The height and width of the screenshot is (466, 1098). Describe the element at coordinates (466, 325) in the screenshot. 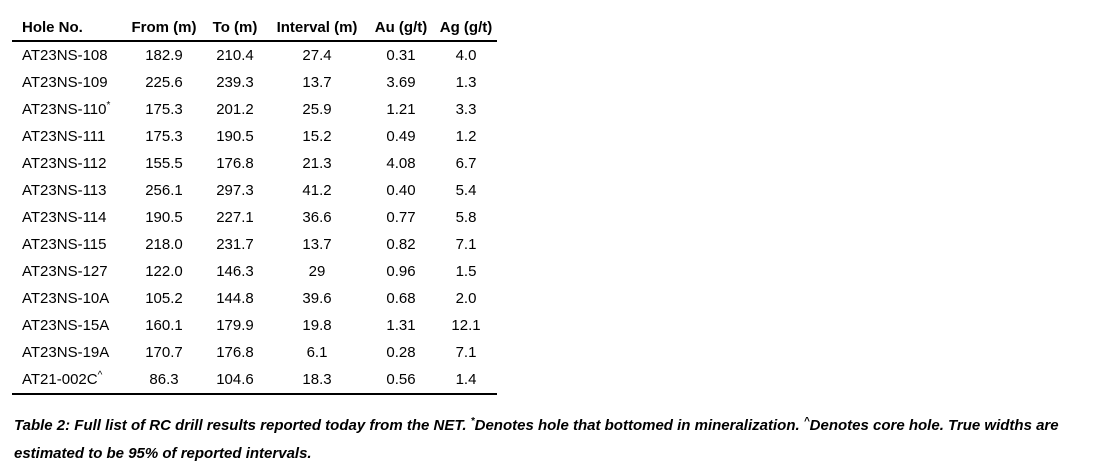

I see `cell-ag: 12.1` at that location.